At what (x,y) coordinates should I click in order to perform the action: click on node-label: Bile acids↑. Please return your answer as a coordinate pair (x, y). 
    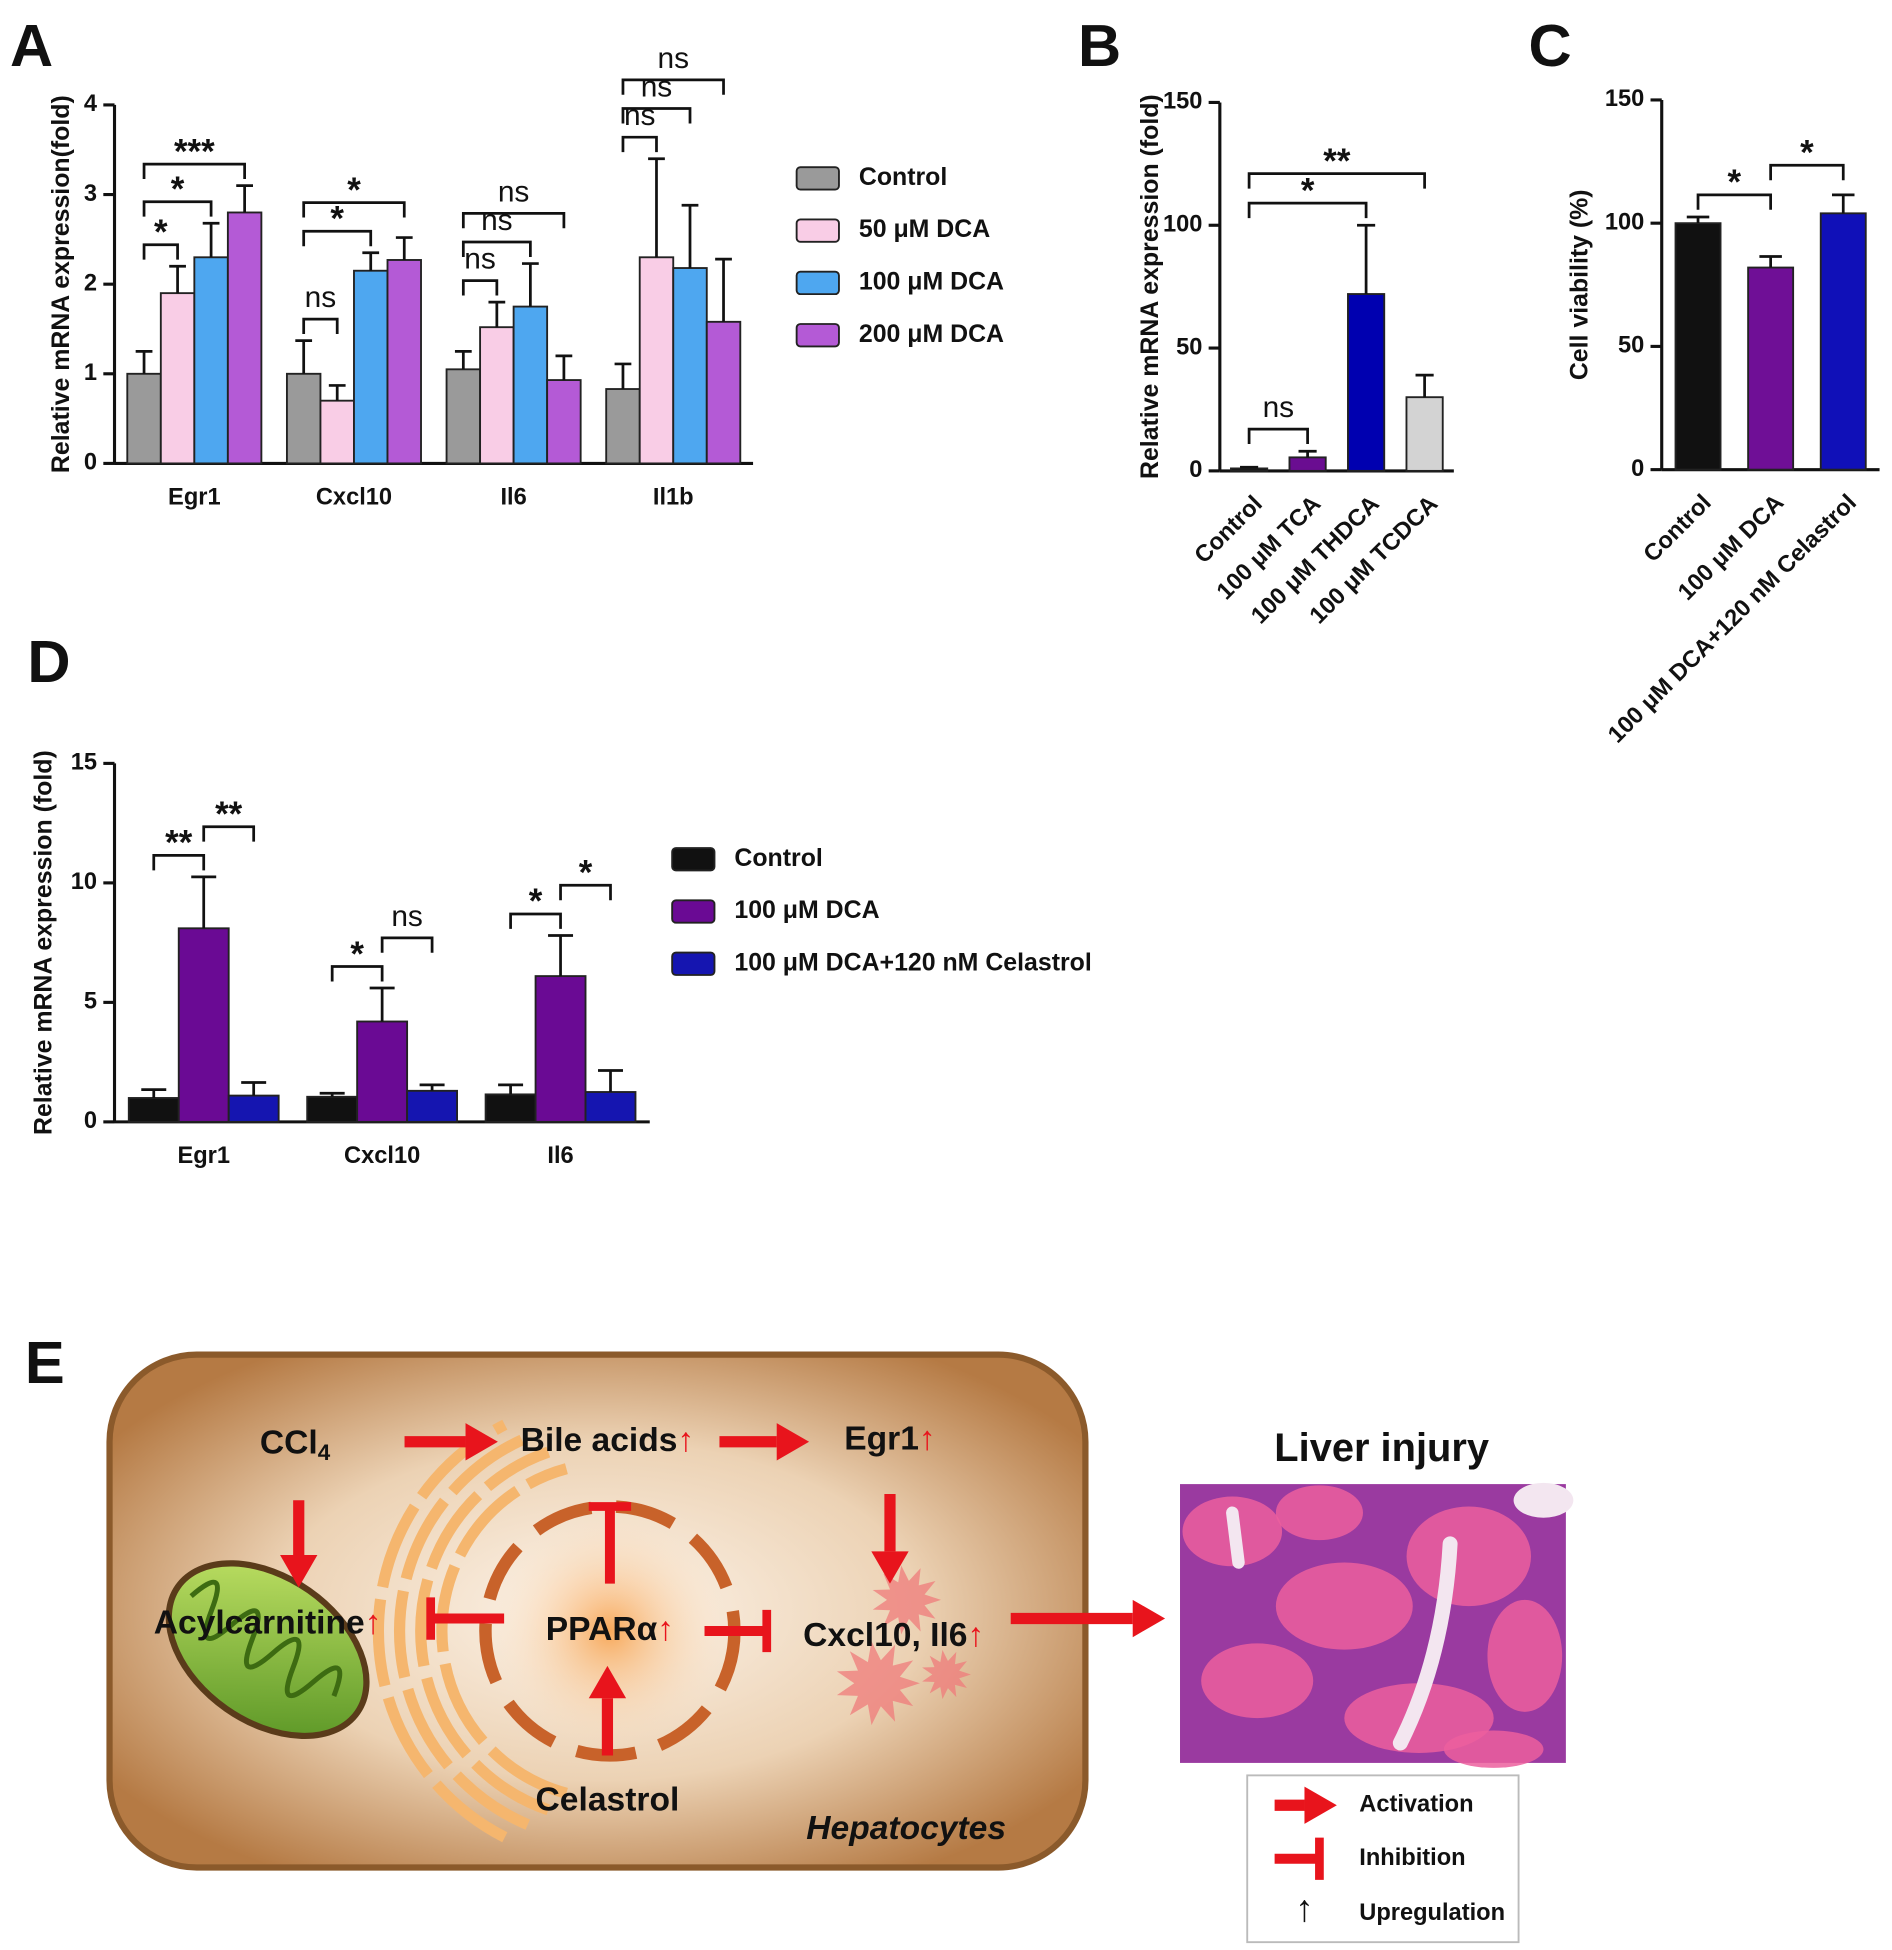
    Looking at the image, I should click on (608, 1440).